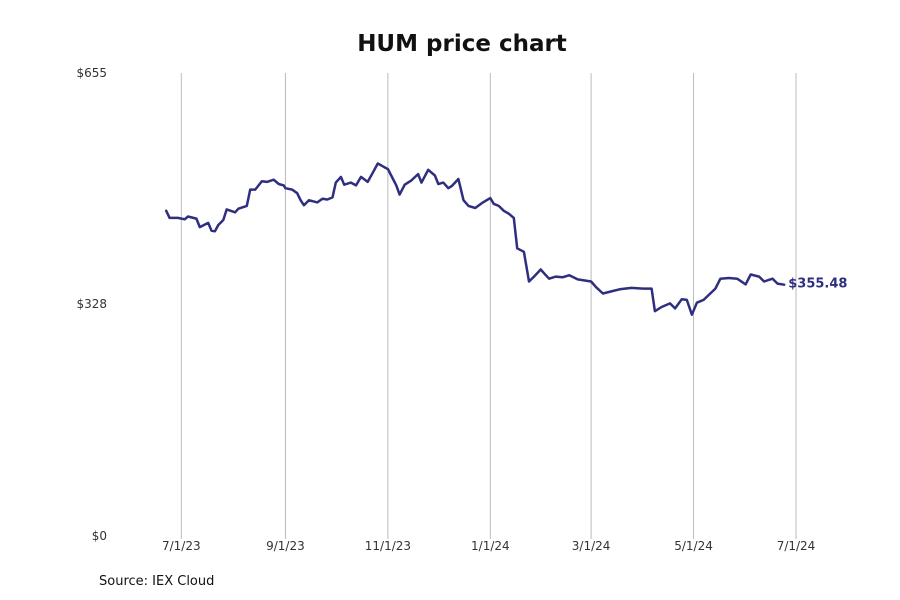  I want to click on y-tick-label: $0, so click(99, 536).